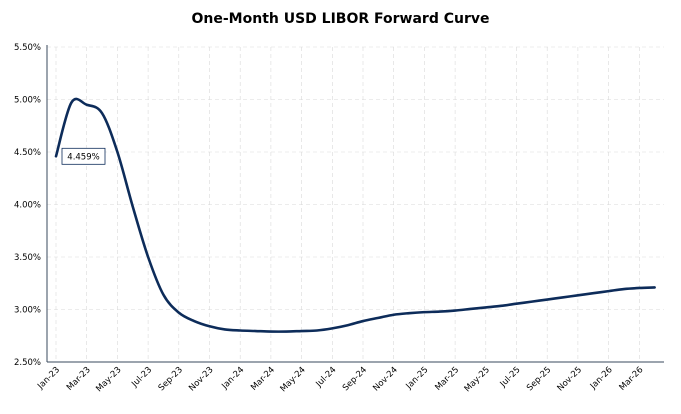  Describe the element at coordinates (326, 377) in the screenshot. I see `x-tick-label: Jul-24` at that location.